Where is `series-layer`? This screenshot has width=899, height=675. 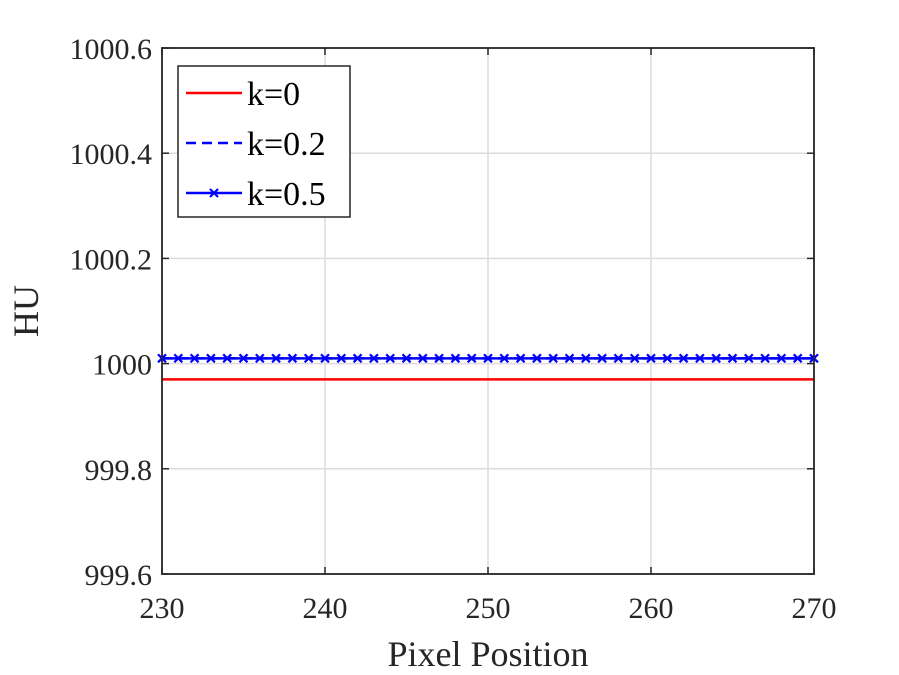 series-layer is located at coordinates (488, 367).